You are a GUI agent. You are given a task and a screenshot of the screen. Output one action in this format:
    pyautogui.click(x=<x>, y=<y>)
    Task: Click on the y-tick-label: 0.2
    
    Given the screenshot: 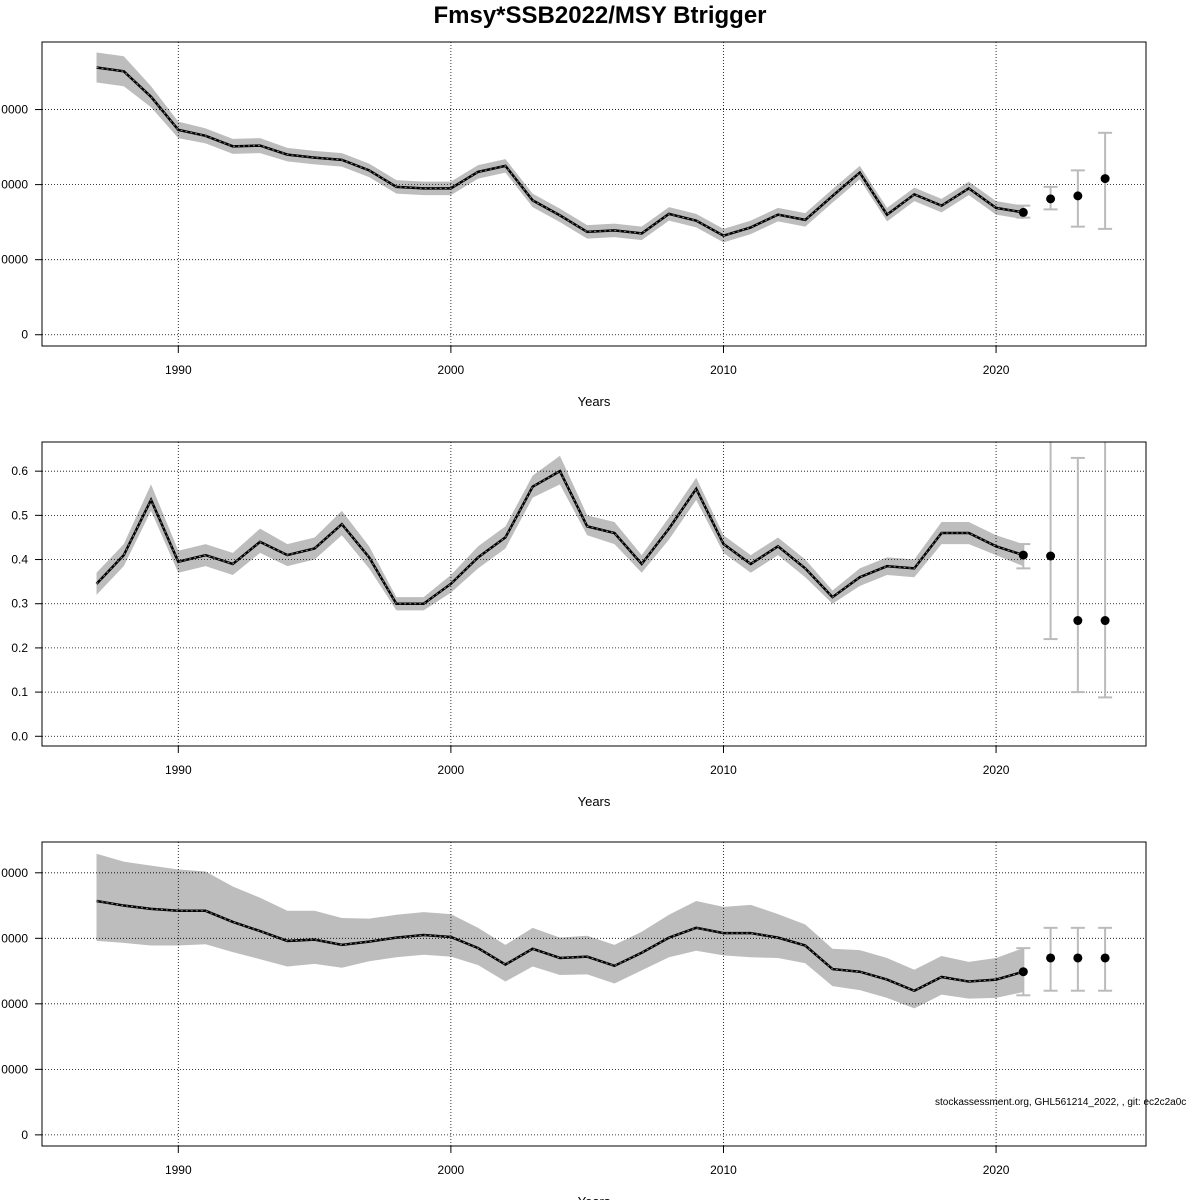 What is the action you would take?
    pyautogui.click(x=19, y=648)
    